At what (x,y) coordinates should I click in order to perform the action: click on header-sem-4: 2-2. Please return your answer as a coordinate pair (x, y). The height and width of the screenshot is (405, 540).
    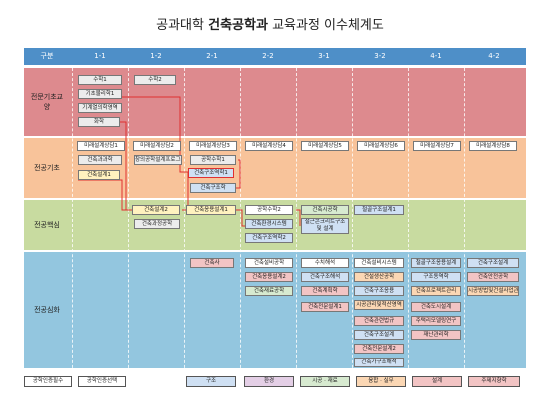
    Looking at the image, I should click on (268, 56).